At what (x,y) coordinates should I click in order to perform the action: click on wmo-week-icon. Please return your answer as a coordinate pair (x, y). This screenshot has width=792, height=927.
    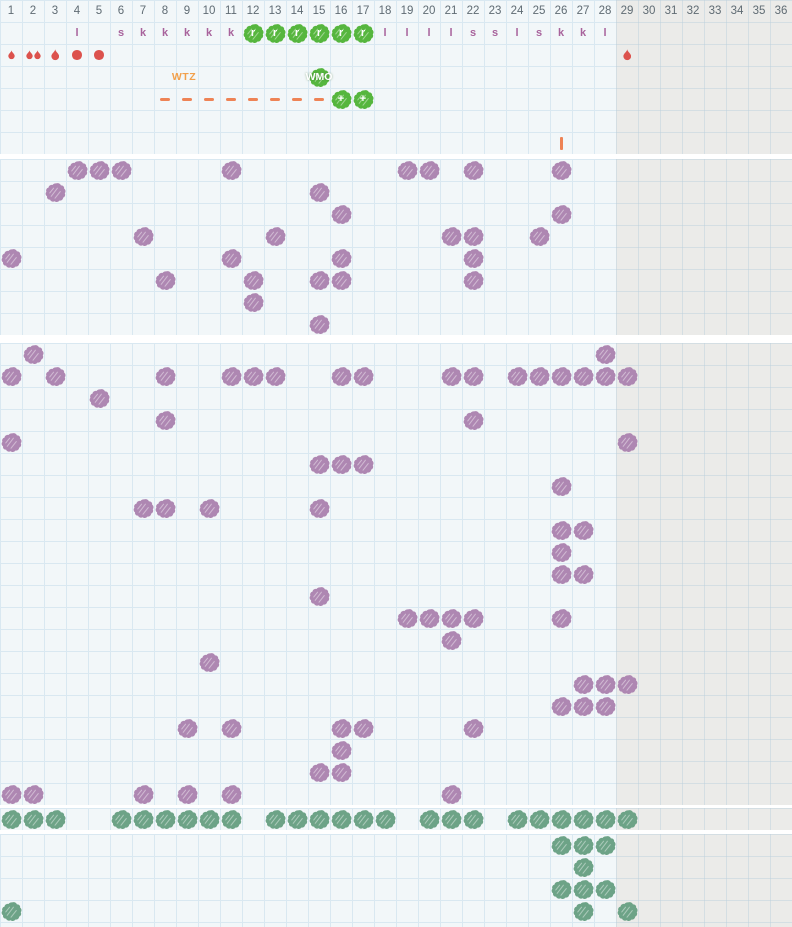
    Looking at the image, I should click on (319, 77).